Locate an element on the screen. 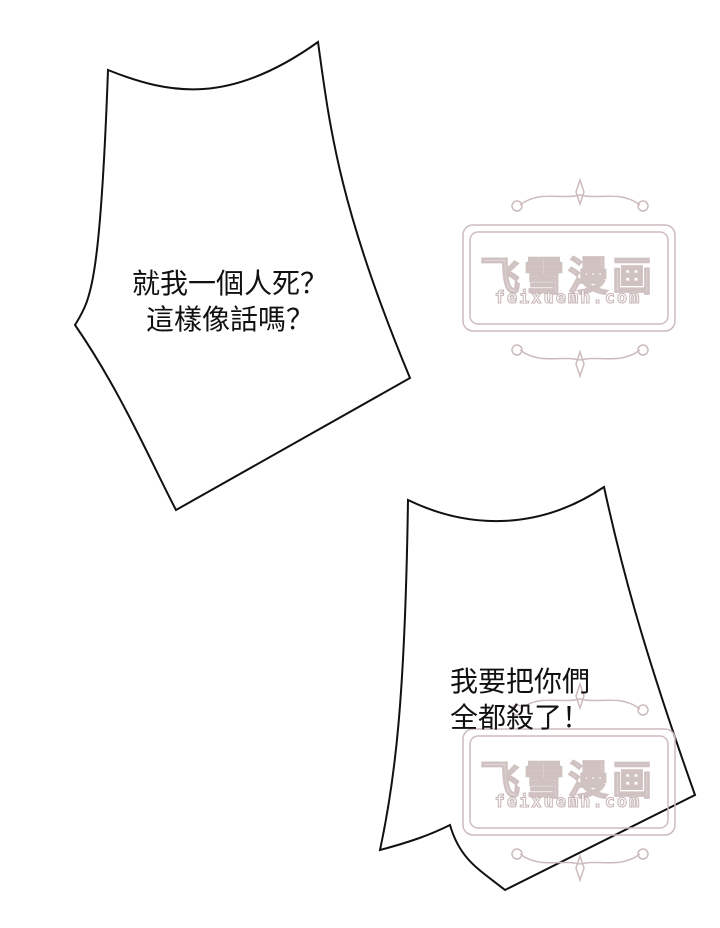  bubble-1-line-1: 就我一個人死？ is located at coordinates (229, 283).